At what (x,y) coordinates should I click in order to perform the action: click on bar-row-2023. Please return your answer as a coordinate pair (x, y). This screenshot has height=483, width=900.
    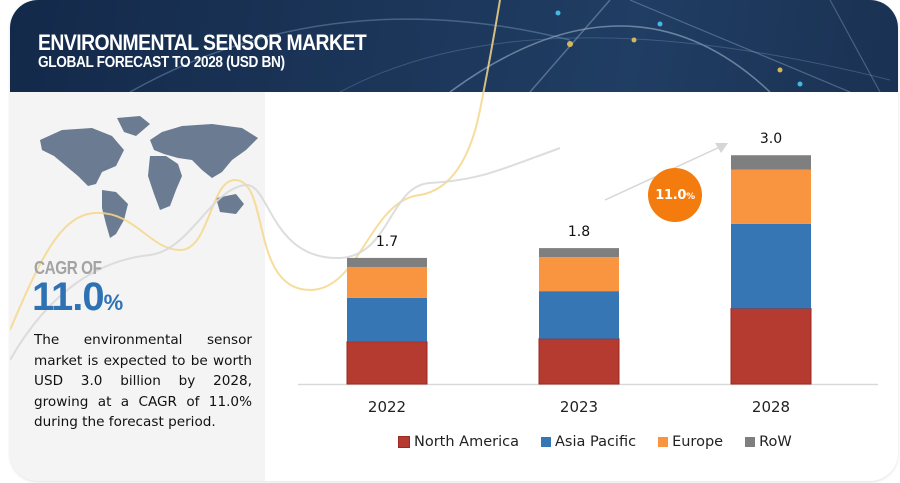
    Looking at the image, I should click on (579, 253).